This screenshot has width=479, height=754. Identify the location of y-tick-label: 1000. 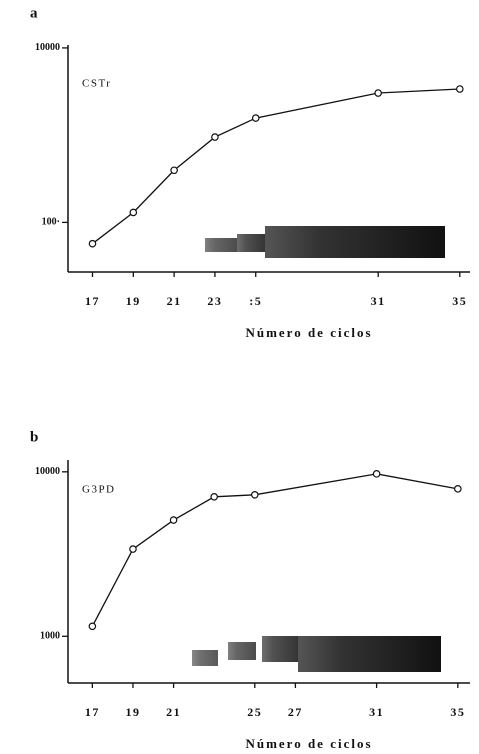
(50, 636).